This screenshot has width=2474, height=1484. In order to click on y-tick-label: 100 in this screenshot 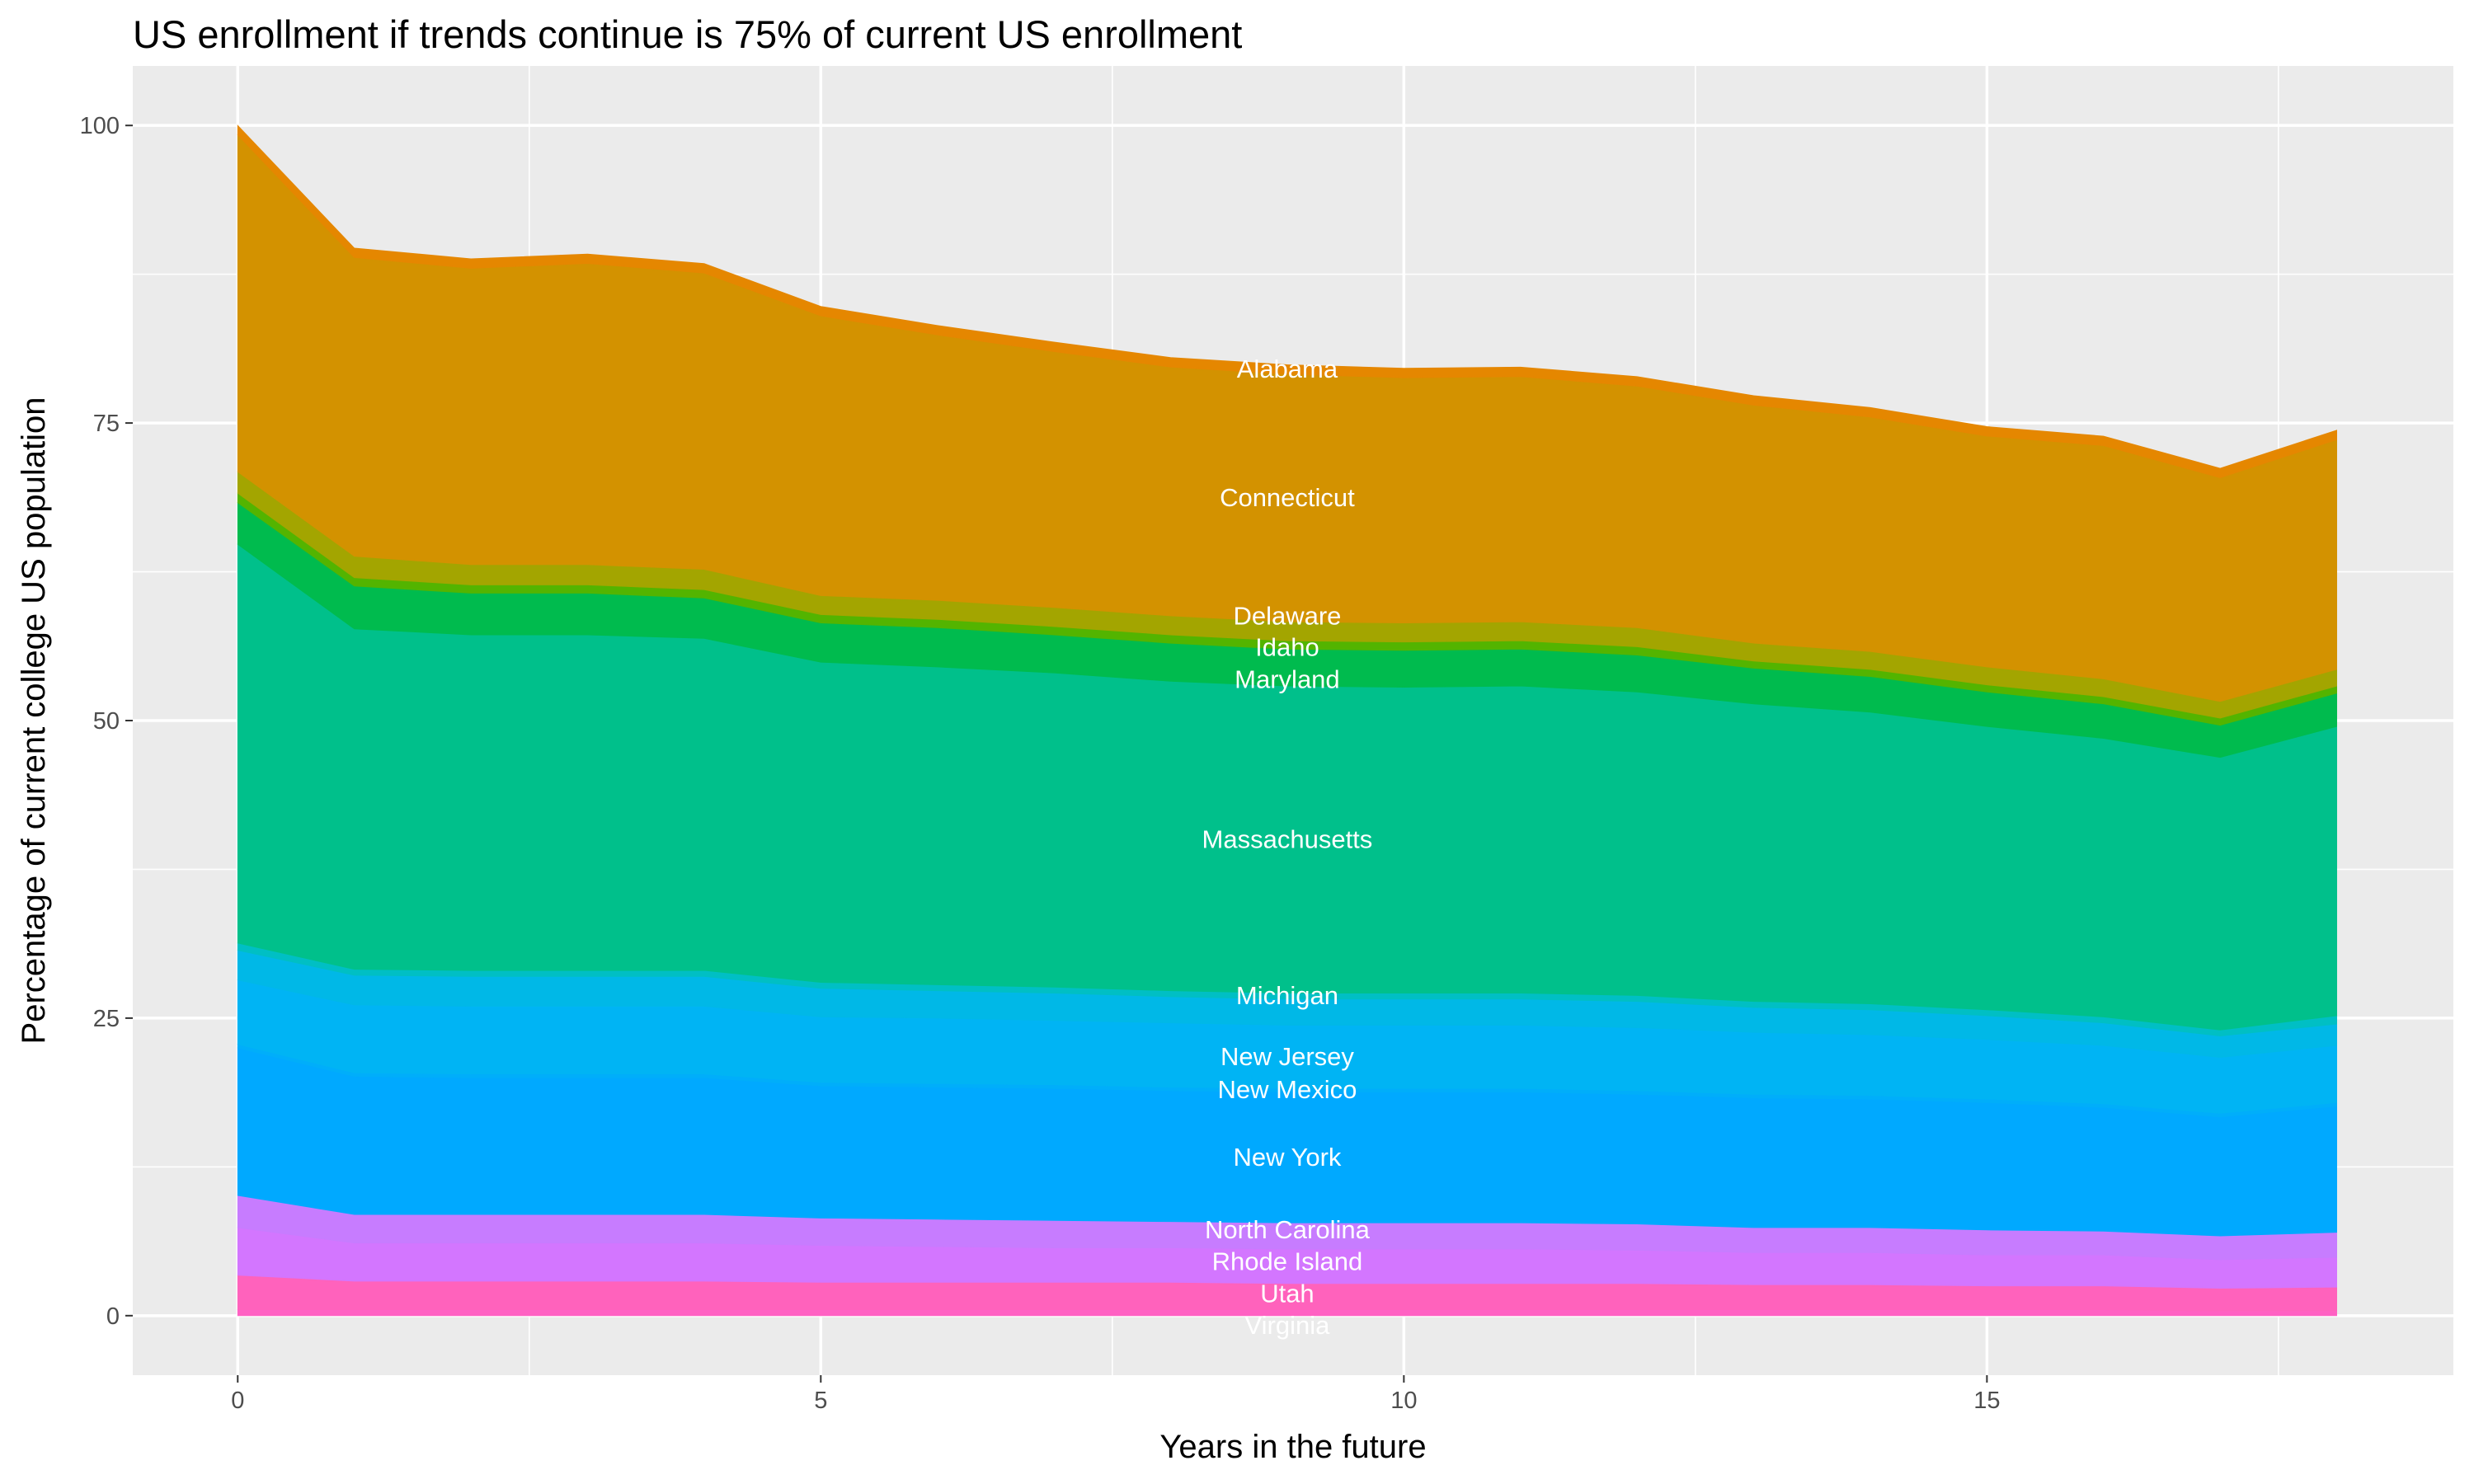, I will do `click(100, 126)`.